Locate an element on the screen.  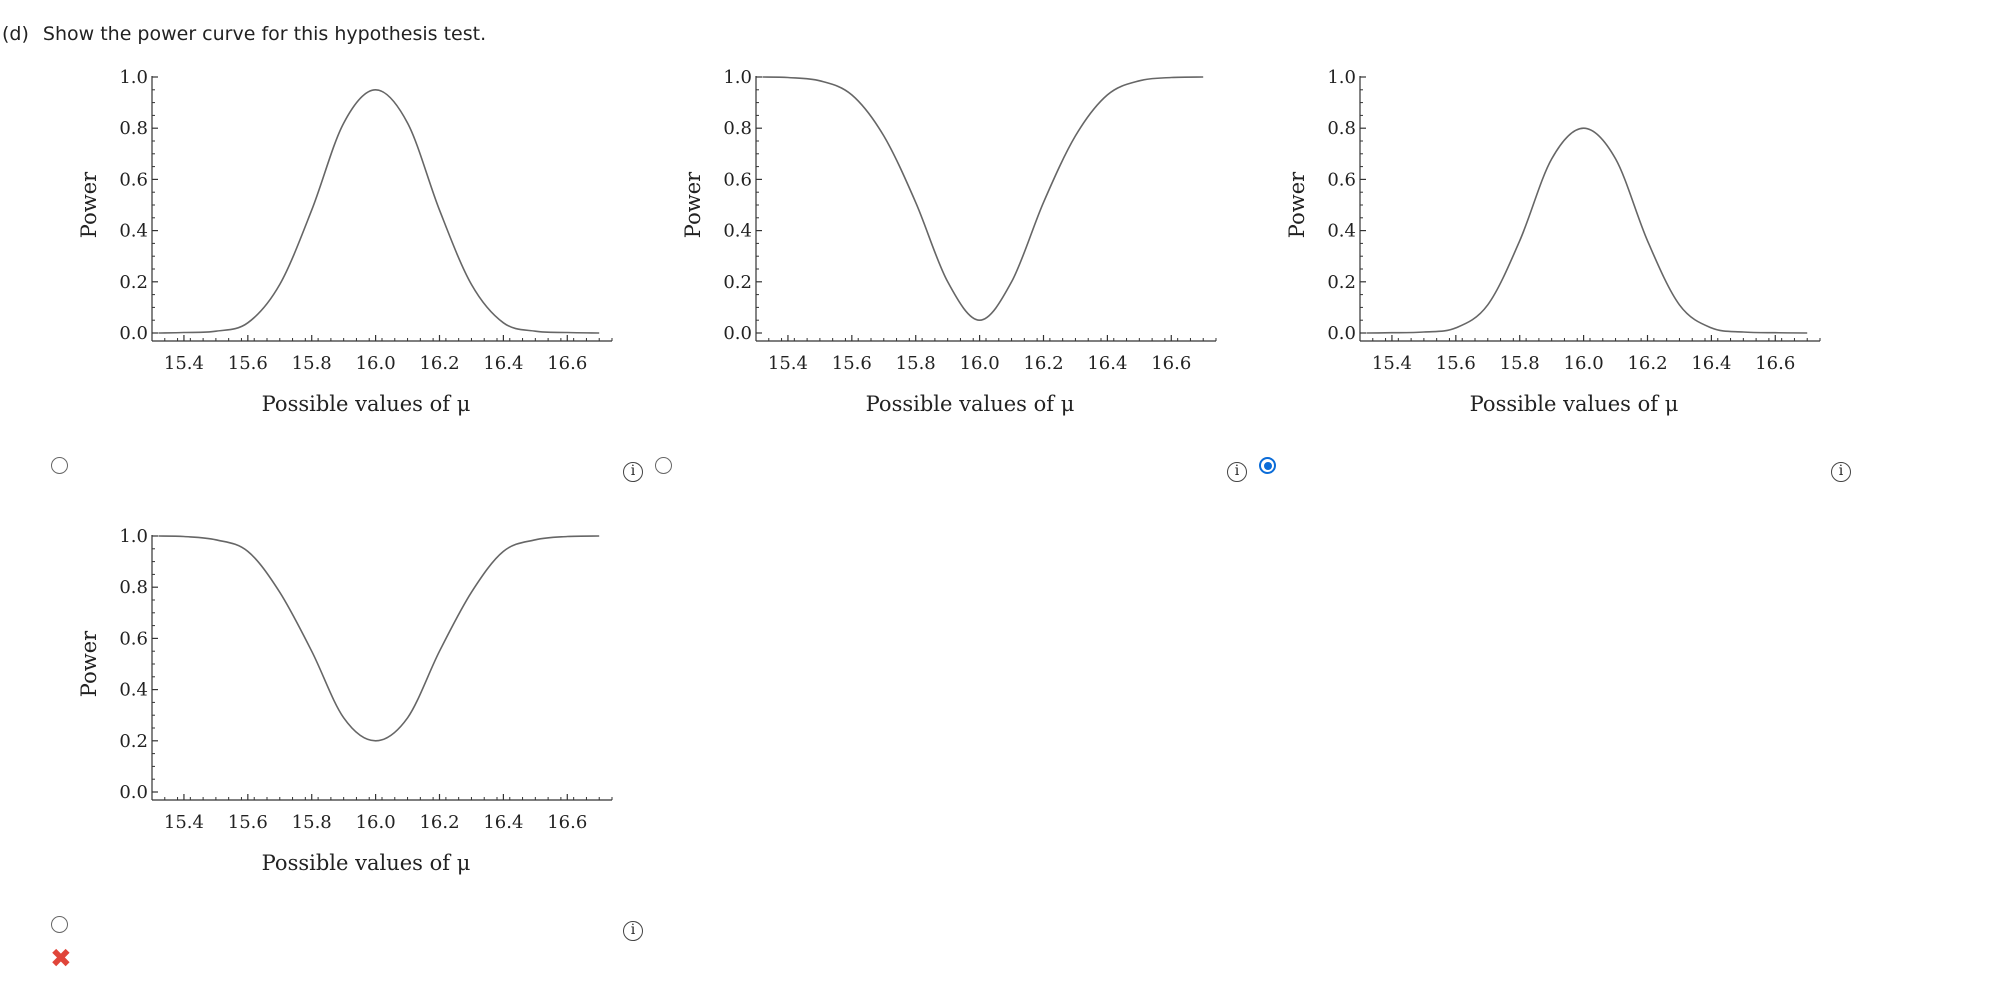
option-a-info-icon: i is located at coordinates (633, 472).